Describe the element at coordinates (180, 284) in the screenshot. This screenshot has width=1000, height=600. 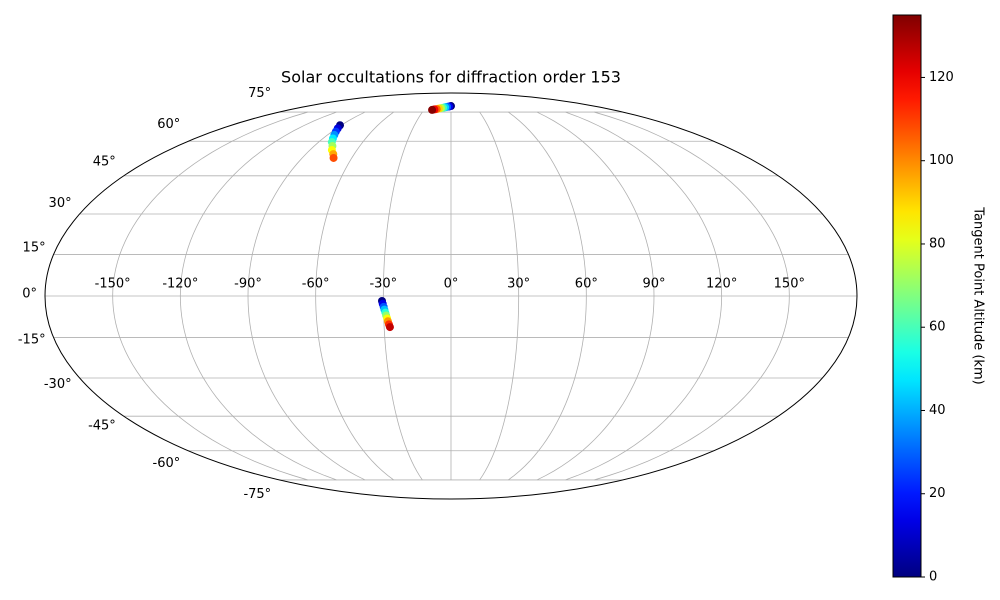
I see `x-tick-label: -120°` at that location.